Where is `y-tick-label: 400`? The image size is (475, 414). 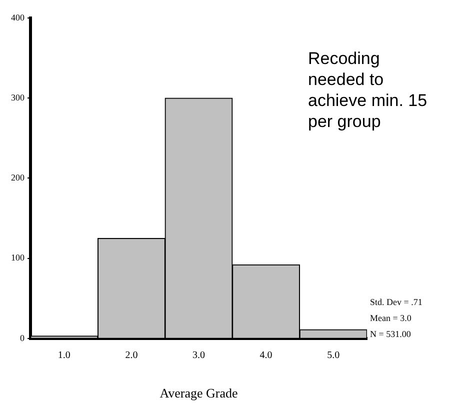 y-tick-label: 400 is located at coordinates (18, 17).